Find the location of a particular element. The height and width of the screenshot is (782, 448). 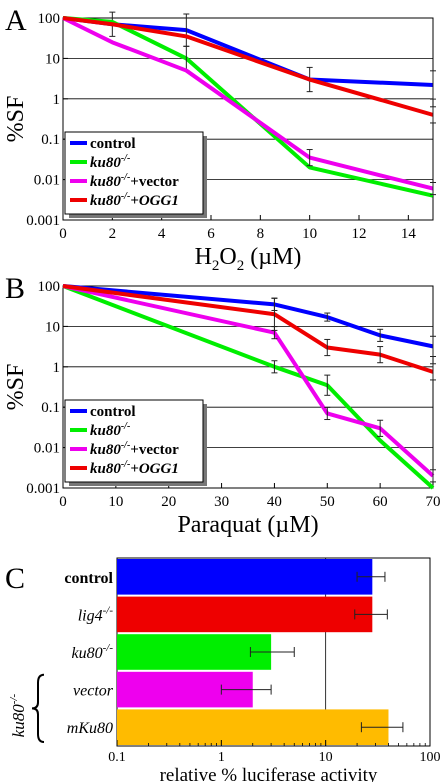

x-tick-label: 20 is located at coordinates (168, 502).